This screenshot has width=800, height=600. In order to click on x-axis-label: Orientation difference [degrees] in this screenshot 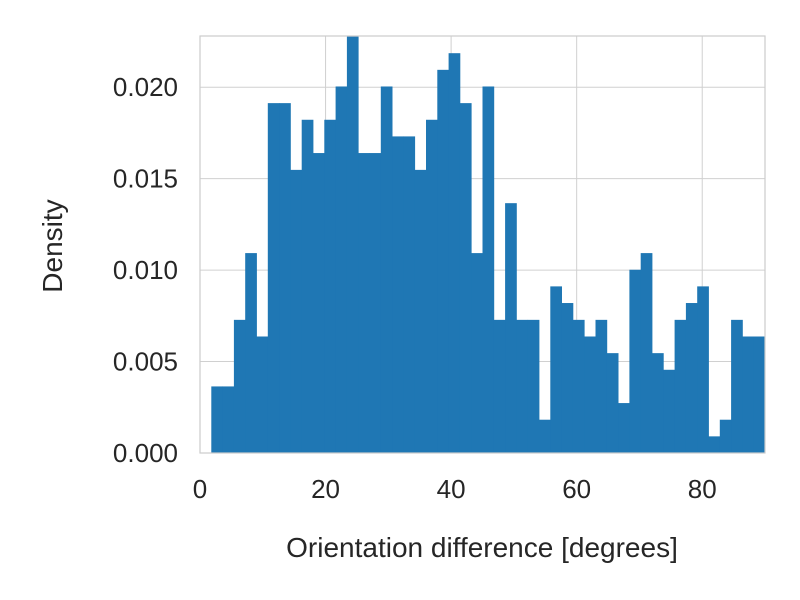, I will do `click(482, 547)`.